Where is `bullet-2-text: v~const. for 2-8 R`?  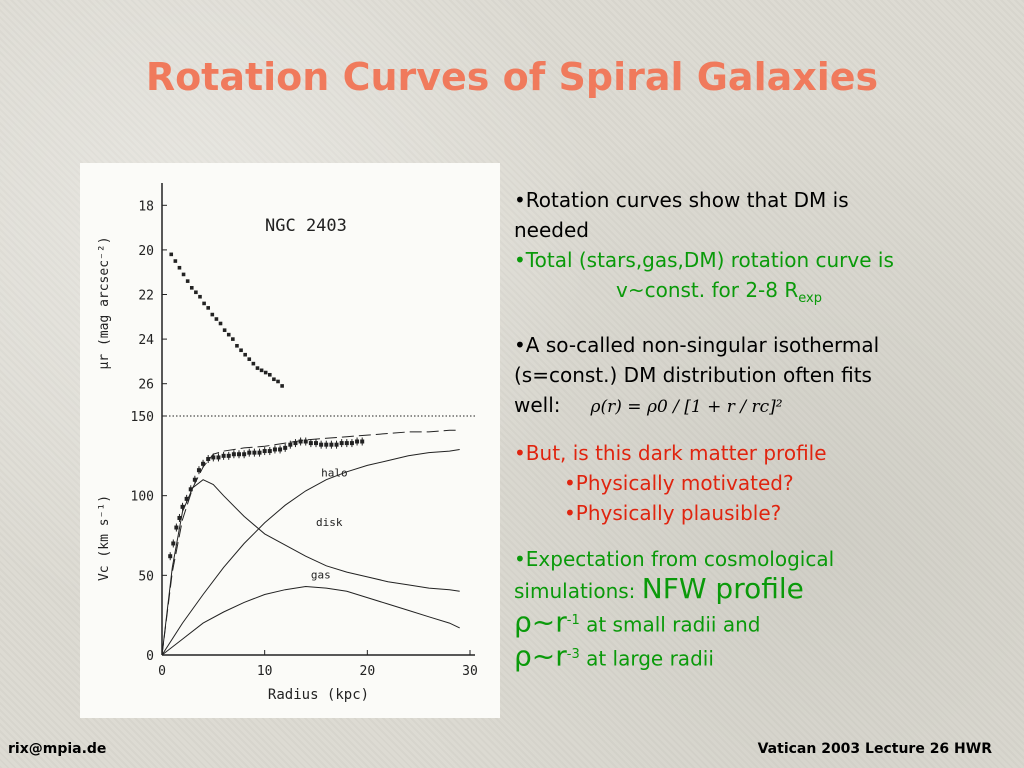 bullet-2-text: v~const. for 2-8 R is located at coordinates (707, 290).